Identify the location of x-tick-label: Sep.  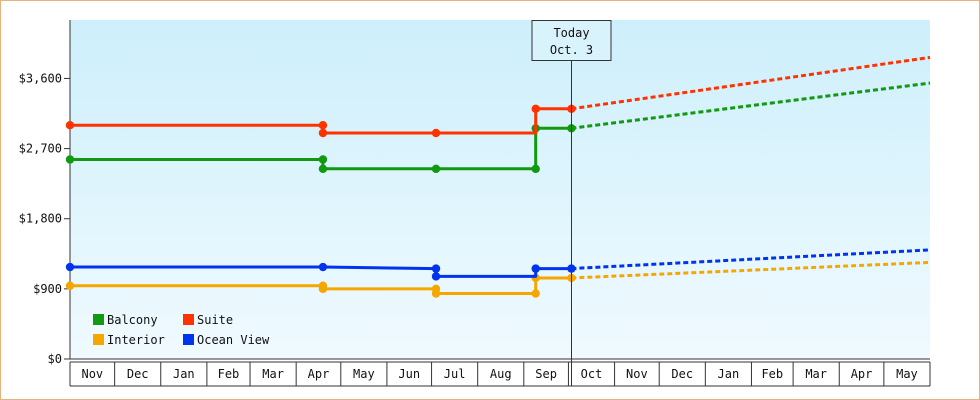
(546, 374).